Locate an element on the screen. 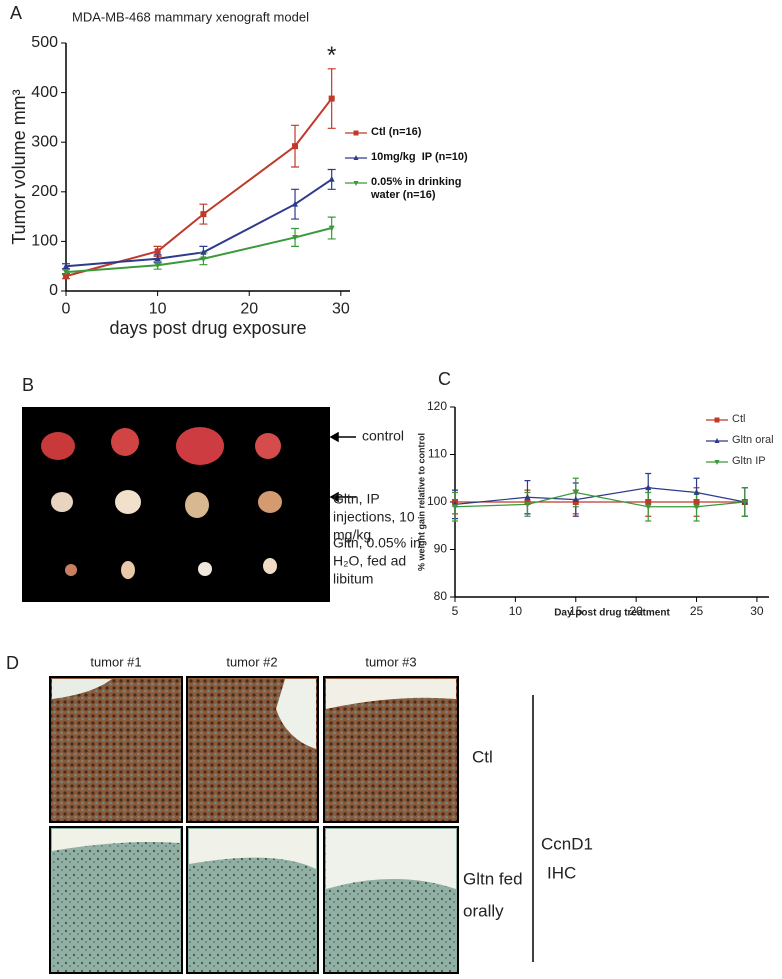 This screenshot has height=979, width=782. y-tick-label: 400 is located at coordinates (44, 92).